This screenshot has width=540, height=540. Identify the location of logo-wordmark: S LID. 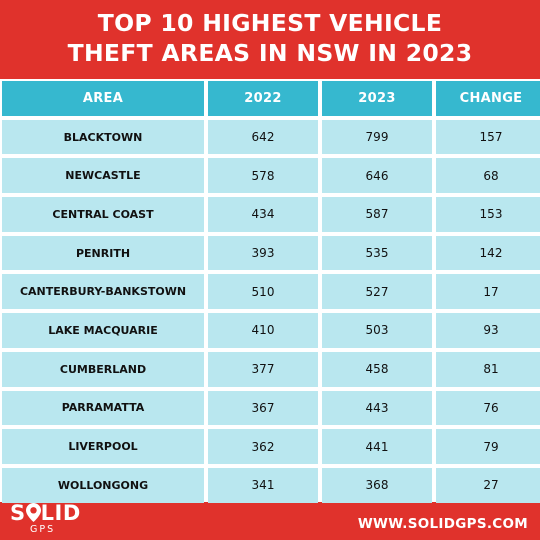
(45, 513).